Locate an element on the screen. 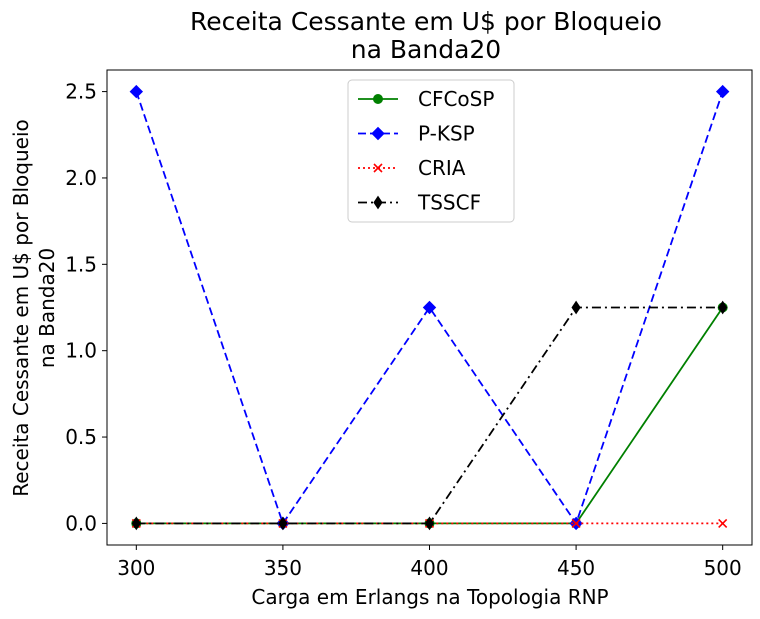 The height and width of the screenshot is (619, 760). legend-marker-cfcosp is located at coordinates (378, 99).